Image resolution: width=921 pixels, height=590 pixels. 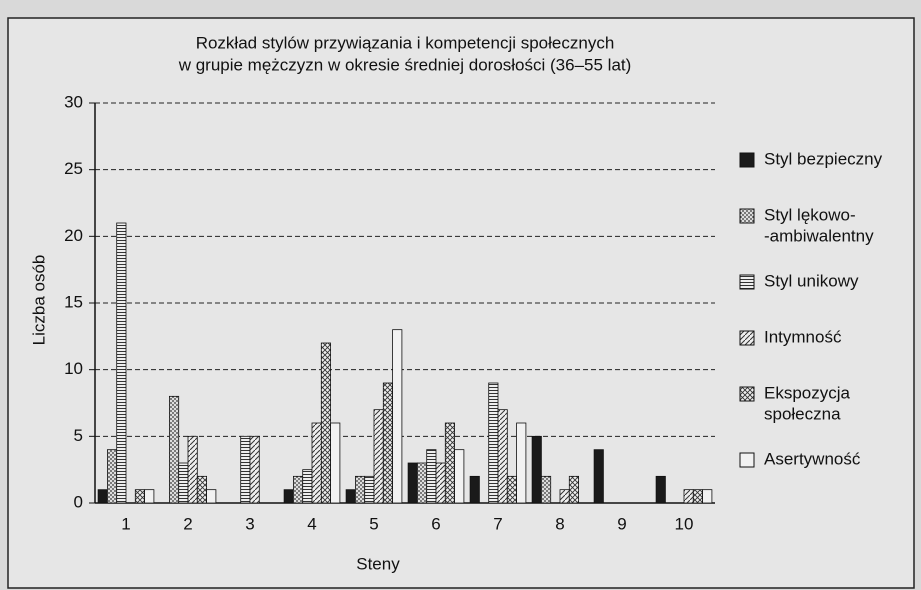 What do you see at coordinates (187, 523) in the screenshot?
I see `x-tick-label: 2` at bounding box center [187, 523].